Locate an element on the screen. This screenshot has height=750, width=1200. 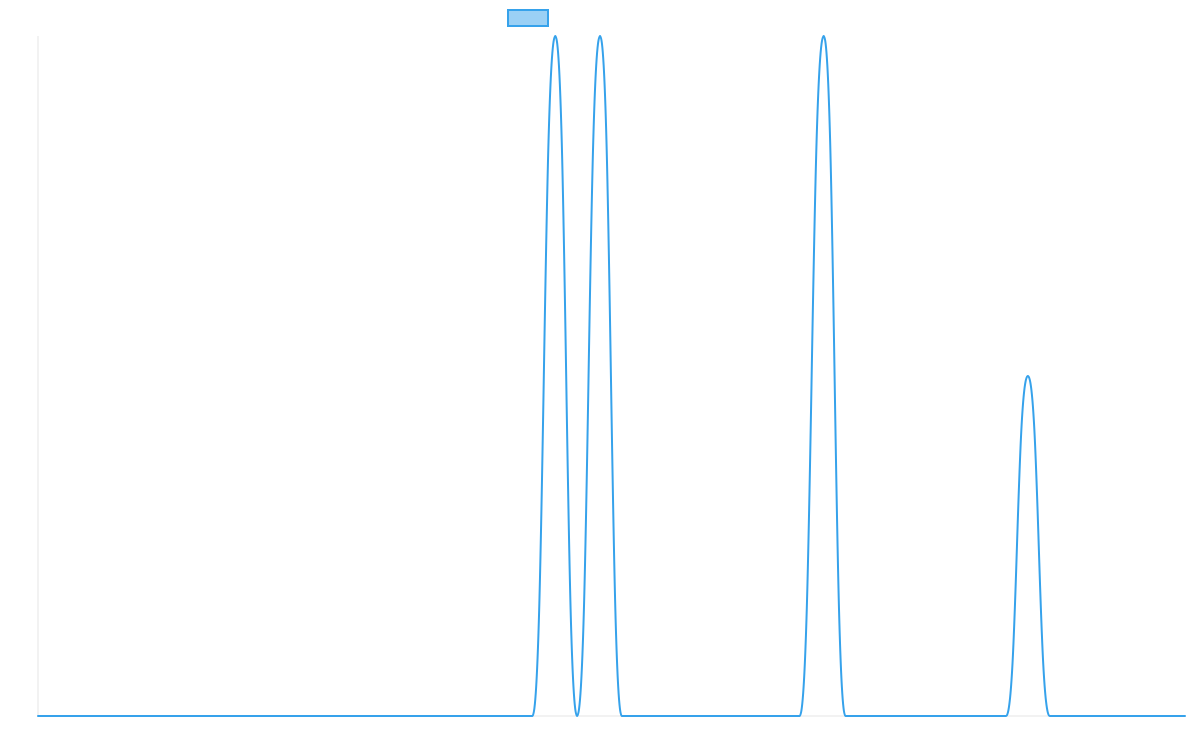
legend is located at coordinates (528, 18).